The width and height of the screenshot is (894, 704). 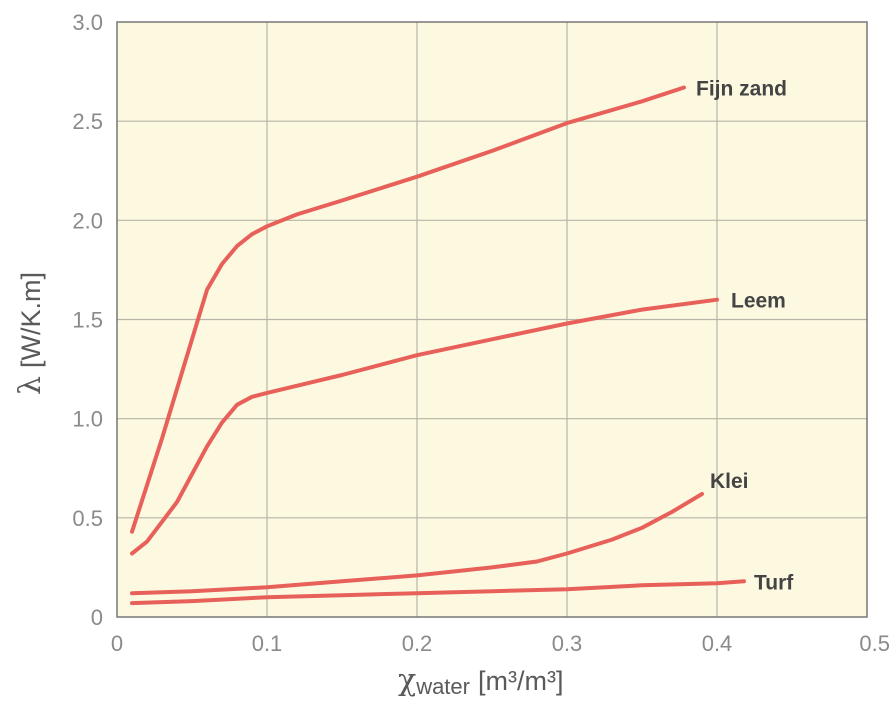 What do you see at coordinates (438, 592) in the screenshot?
I see `series-line-turf` at bounding box center [438, 592].